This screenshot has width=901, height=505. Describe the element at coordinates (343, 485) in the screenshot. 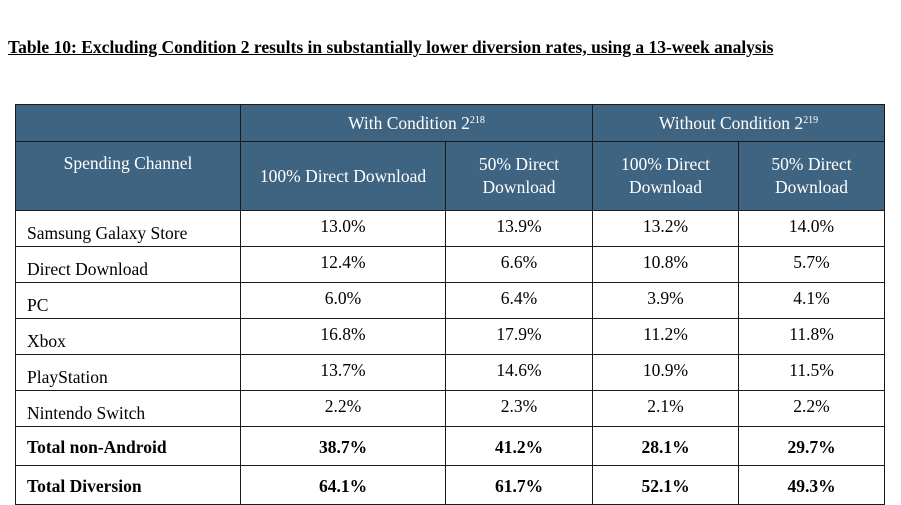

I see `table-cell: 64.1%` at that location.